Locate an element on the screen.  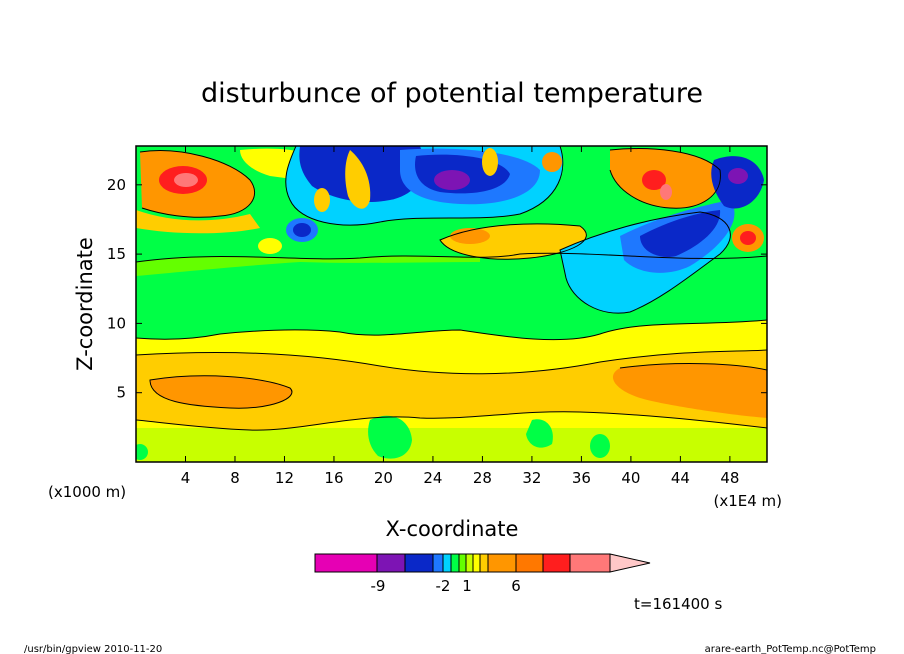
colorbar-label: 6 is located at coordinates (516, 586).